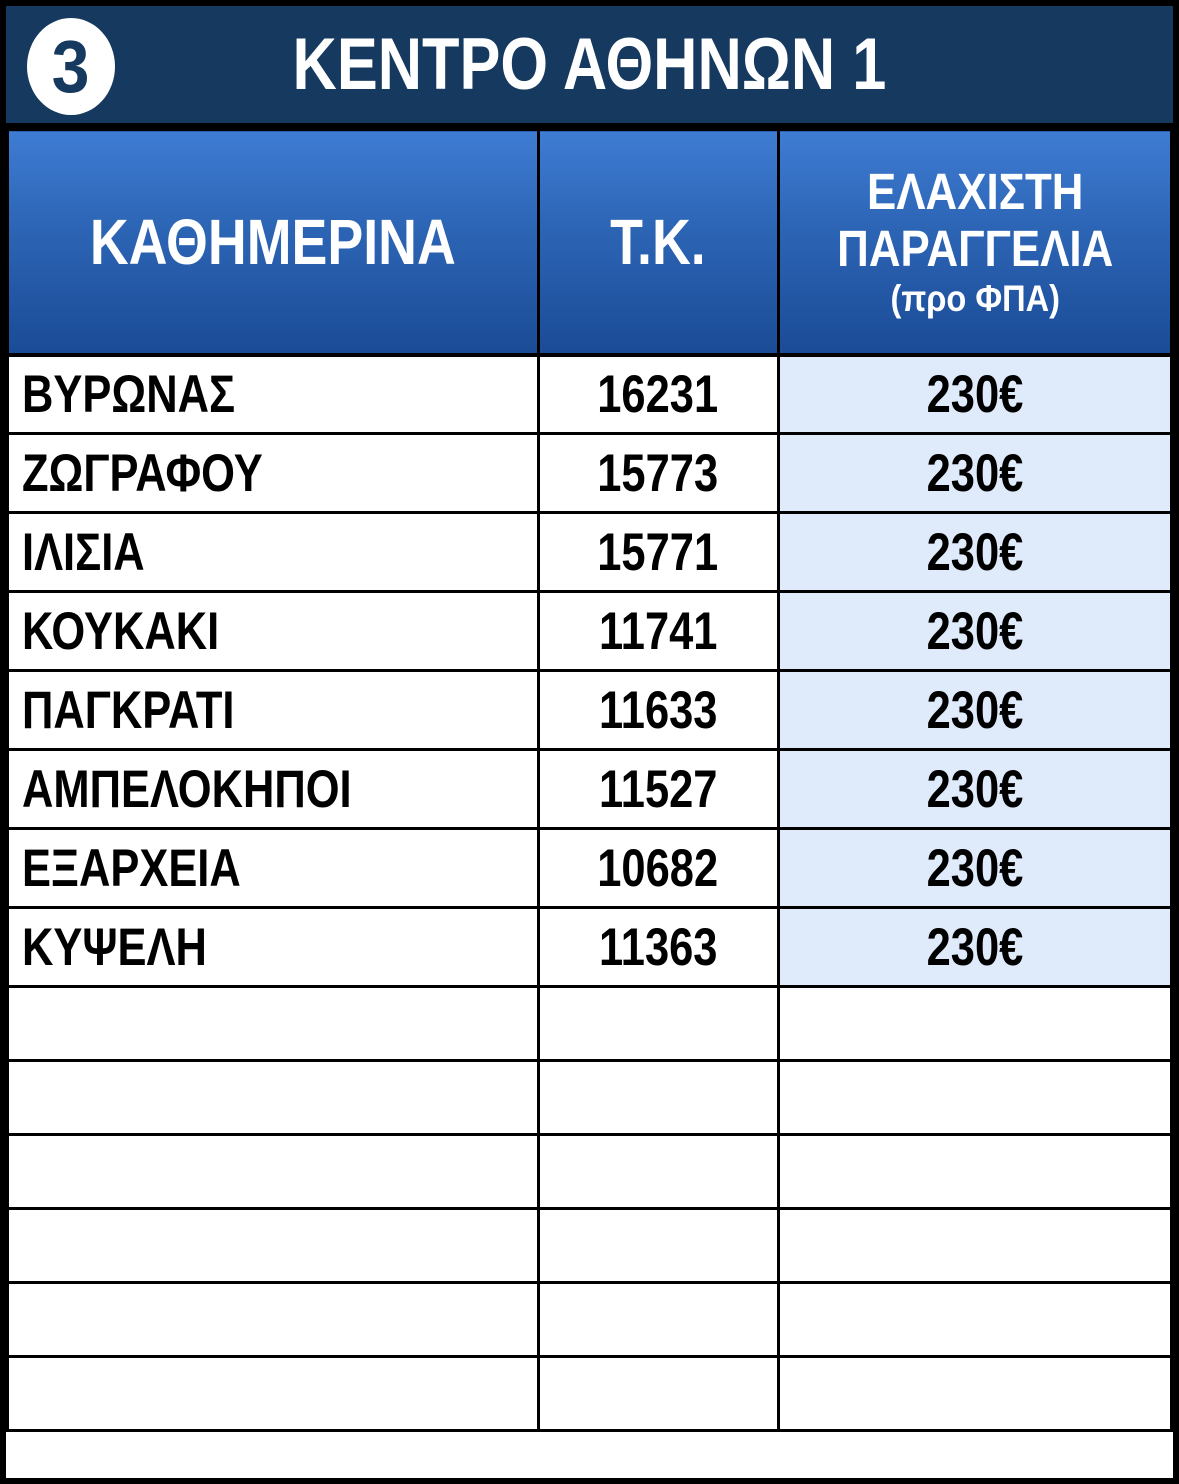  I want to click on table-row: ΖΩΓΡΑΦΟΥ 15773 230€, so click(589, 473).